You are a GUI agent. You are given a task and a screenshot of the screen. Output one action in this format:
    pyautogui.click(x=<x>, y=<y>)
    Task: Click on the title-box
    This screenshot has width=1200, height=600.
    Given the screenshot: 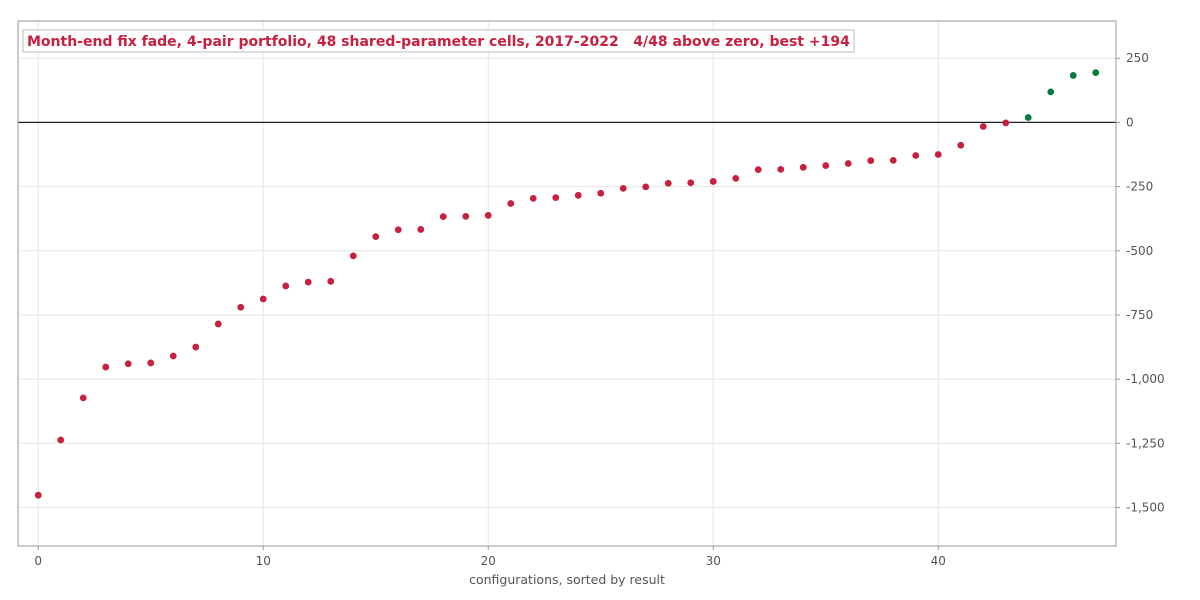 What is the action you would take?
    pyautogui.click(x=438, y=41)
    